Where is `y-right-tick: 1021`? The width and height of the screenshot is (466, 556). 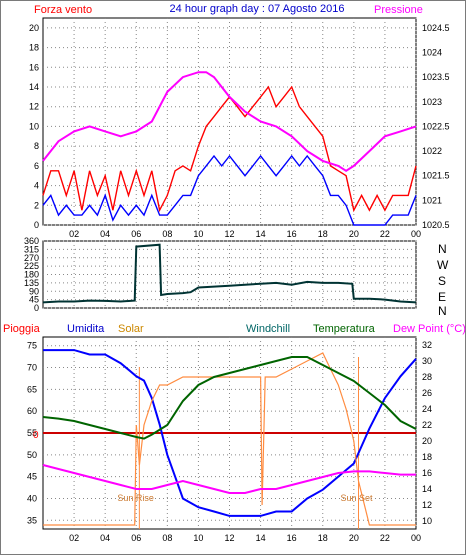 y-right-tick: 1021 is located at coordinates (432, 200).